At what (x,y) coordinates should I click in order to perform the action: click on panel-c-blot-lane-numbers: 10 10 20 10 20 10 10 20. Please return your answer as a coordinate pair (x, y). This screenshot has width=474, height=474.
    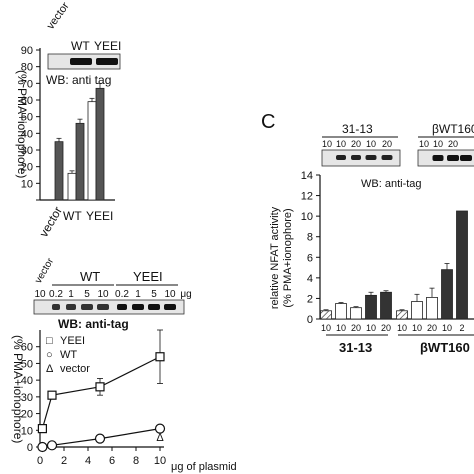
    Looking at the image, I should click on (390, 144).